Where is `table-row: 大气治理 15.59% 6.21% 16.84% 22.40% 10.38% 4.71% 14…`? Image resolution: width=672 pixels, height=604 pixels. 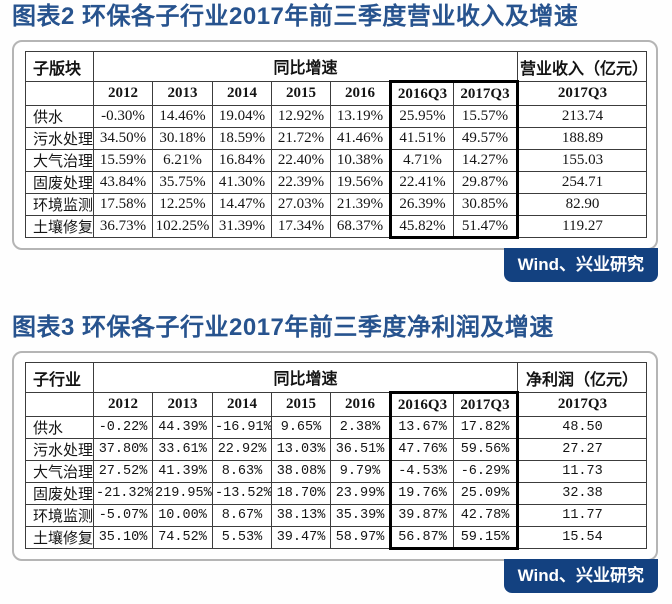 table-row: 大气治理 15.59% 6.21% 16.84% 22.40% 10.38% 4.71% 14… is located at coordinates (336, 161).